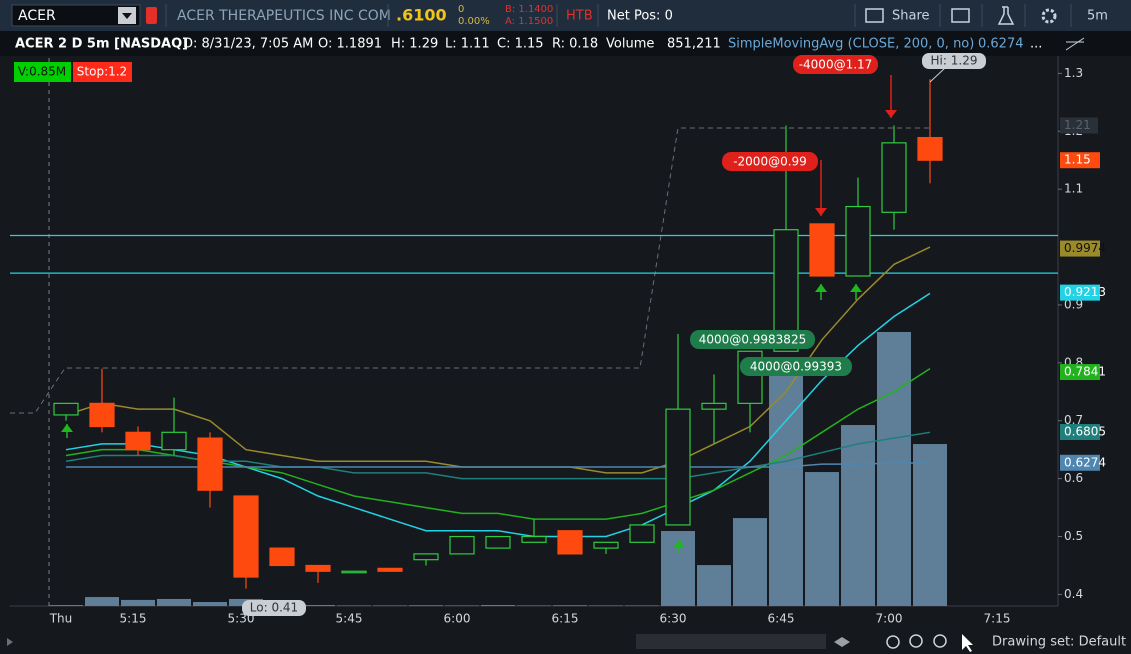 The image size is (1131, 654). I want to click on zoom-out-button, so click(940, 641).